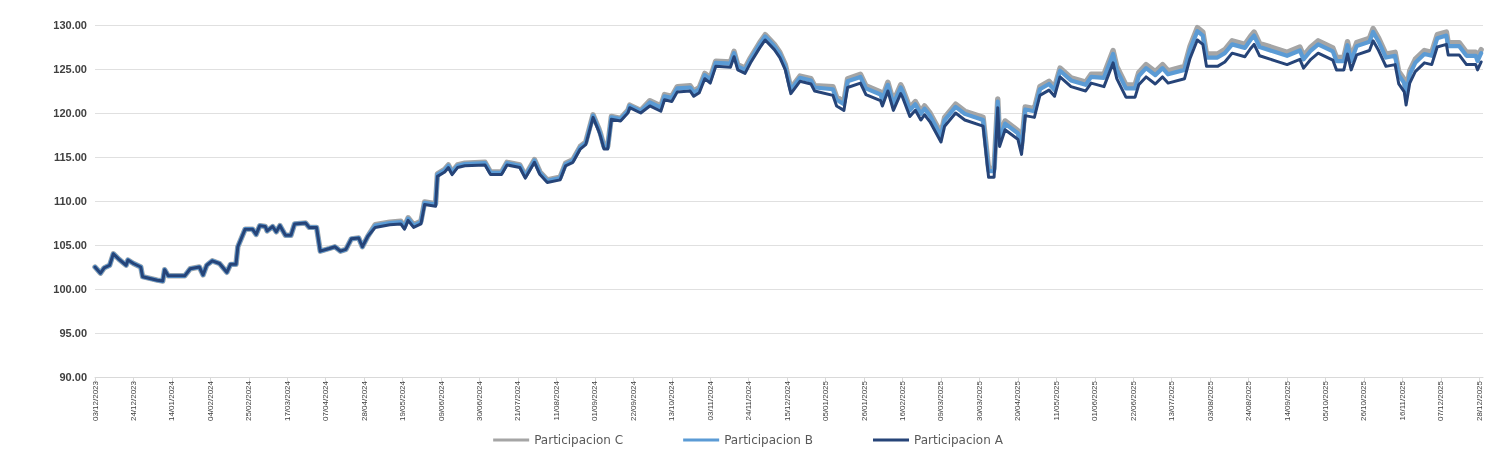 The image size is (1496, 451). Describe the element at coordinates (710, 400) in the screenshot. I see `x-tick-label: 03/11/2024` at that location.